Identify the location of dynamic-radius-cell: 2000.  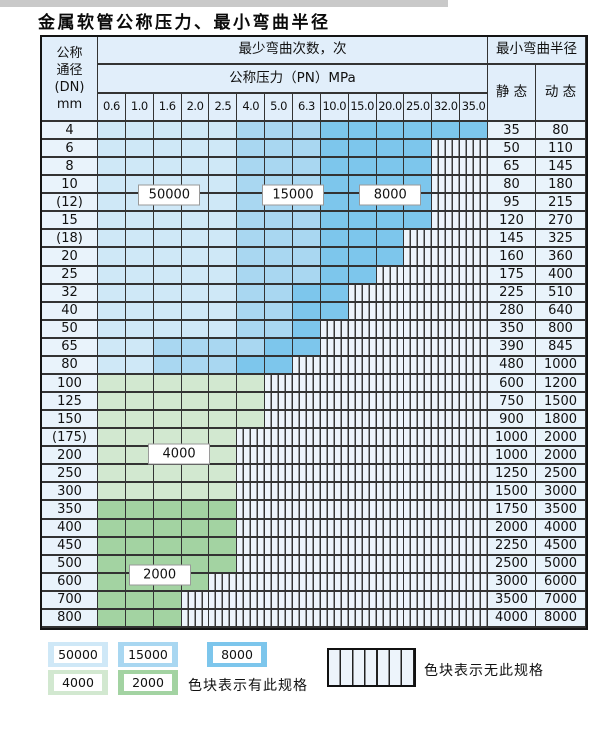
(561, 438).